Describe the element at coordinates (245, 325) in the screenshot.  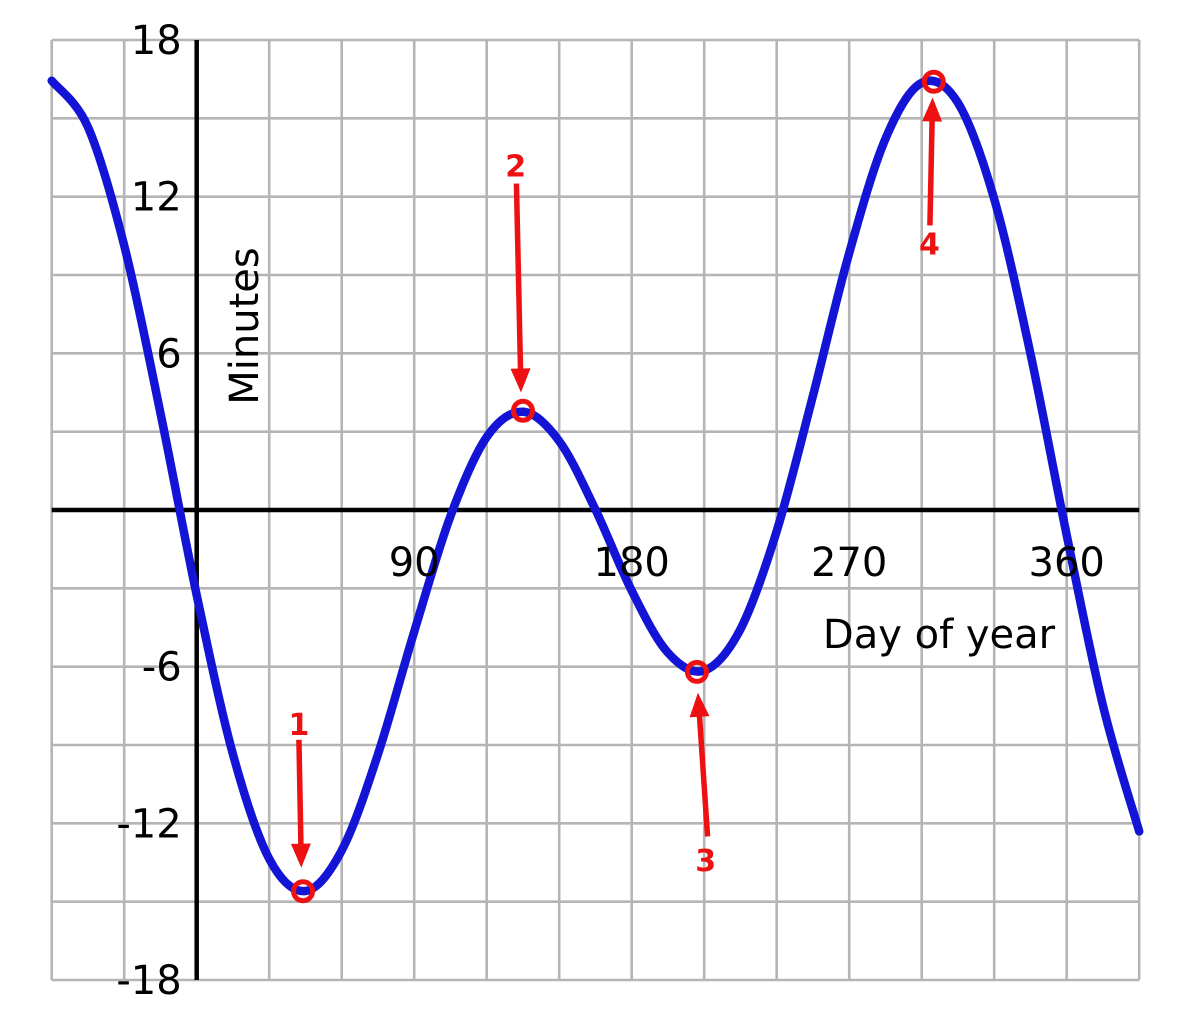
I see `y-axis-label: Minutes` at that location.